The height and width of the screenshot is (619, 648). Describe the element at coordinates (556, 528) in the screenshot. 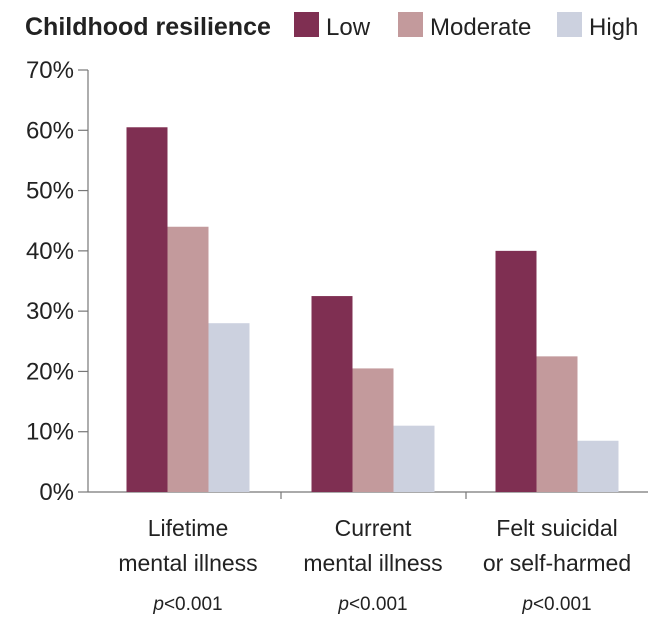

I see `category-label: Felt suicidal` at that location.